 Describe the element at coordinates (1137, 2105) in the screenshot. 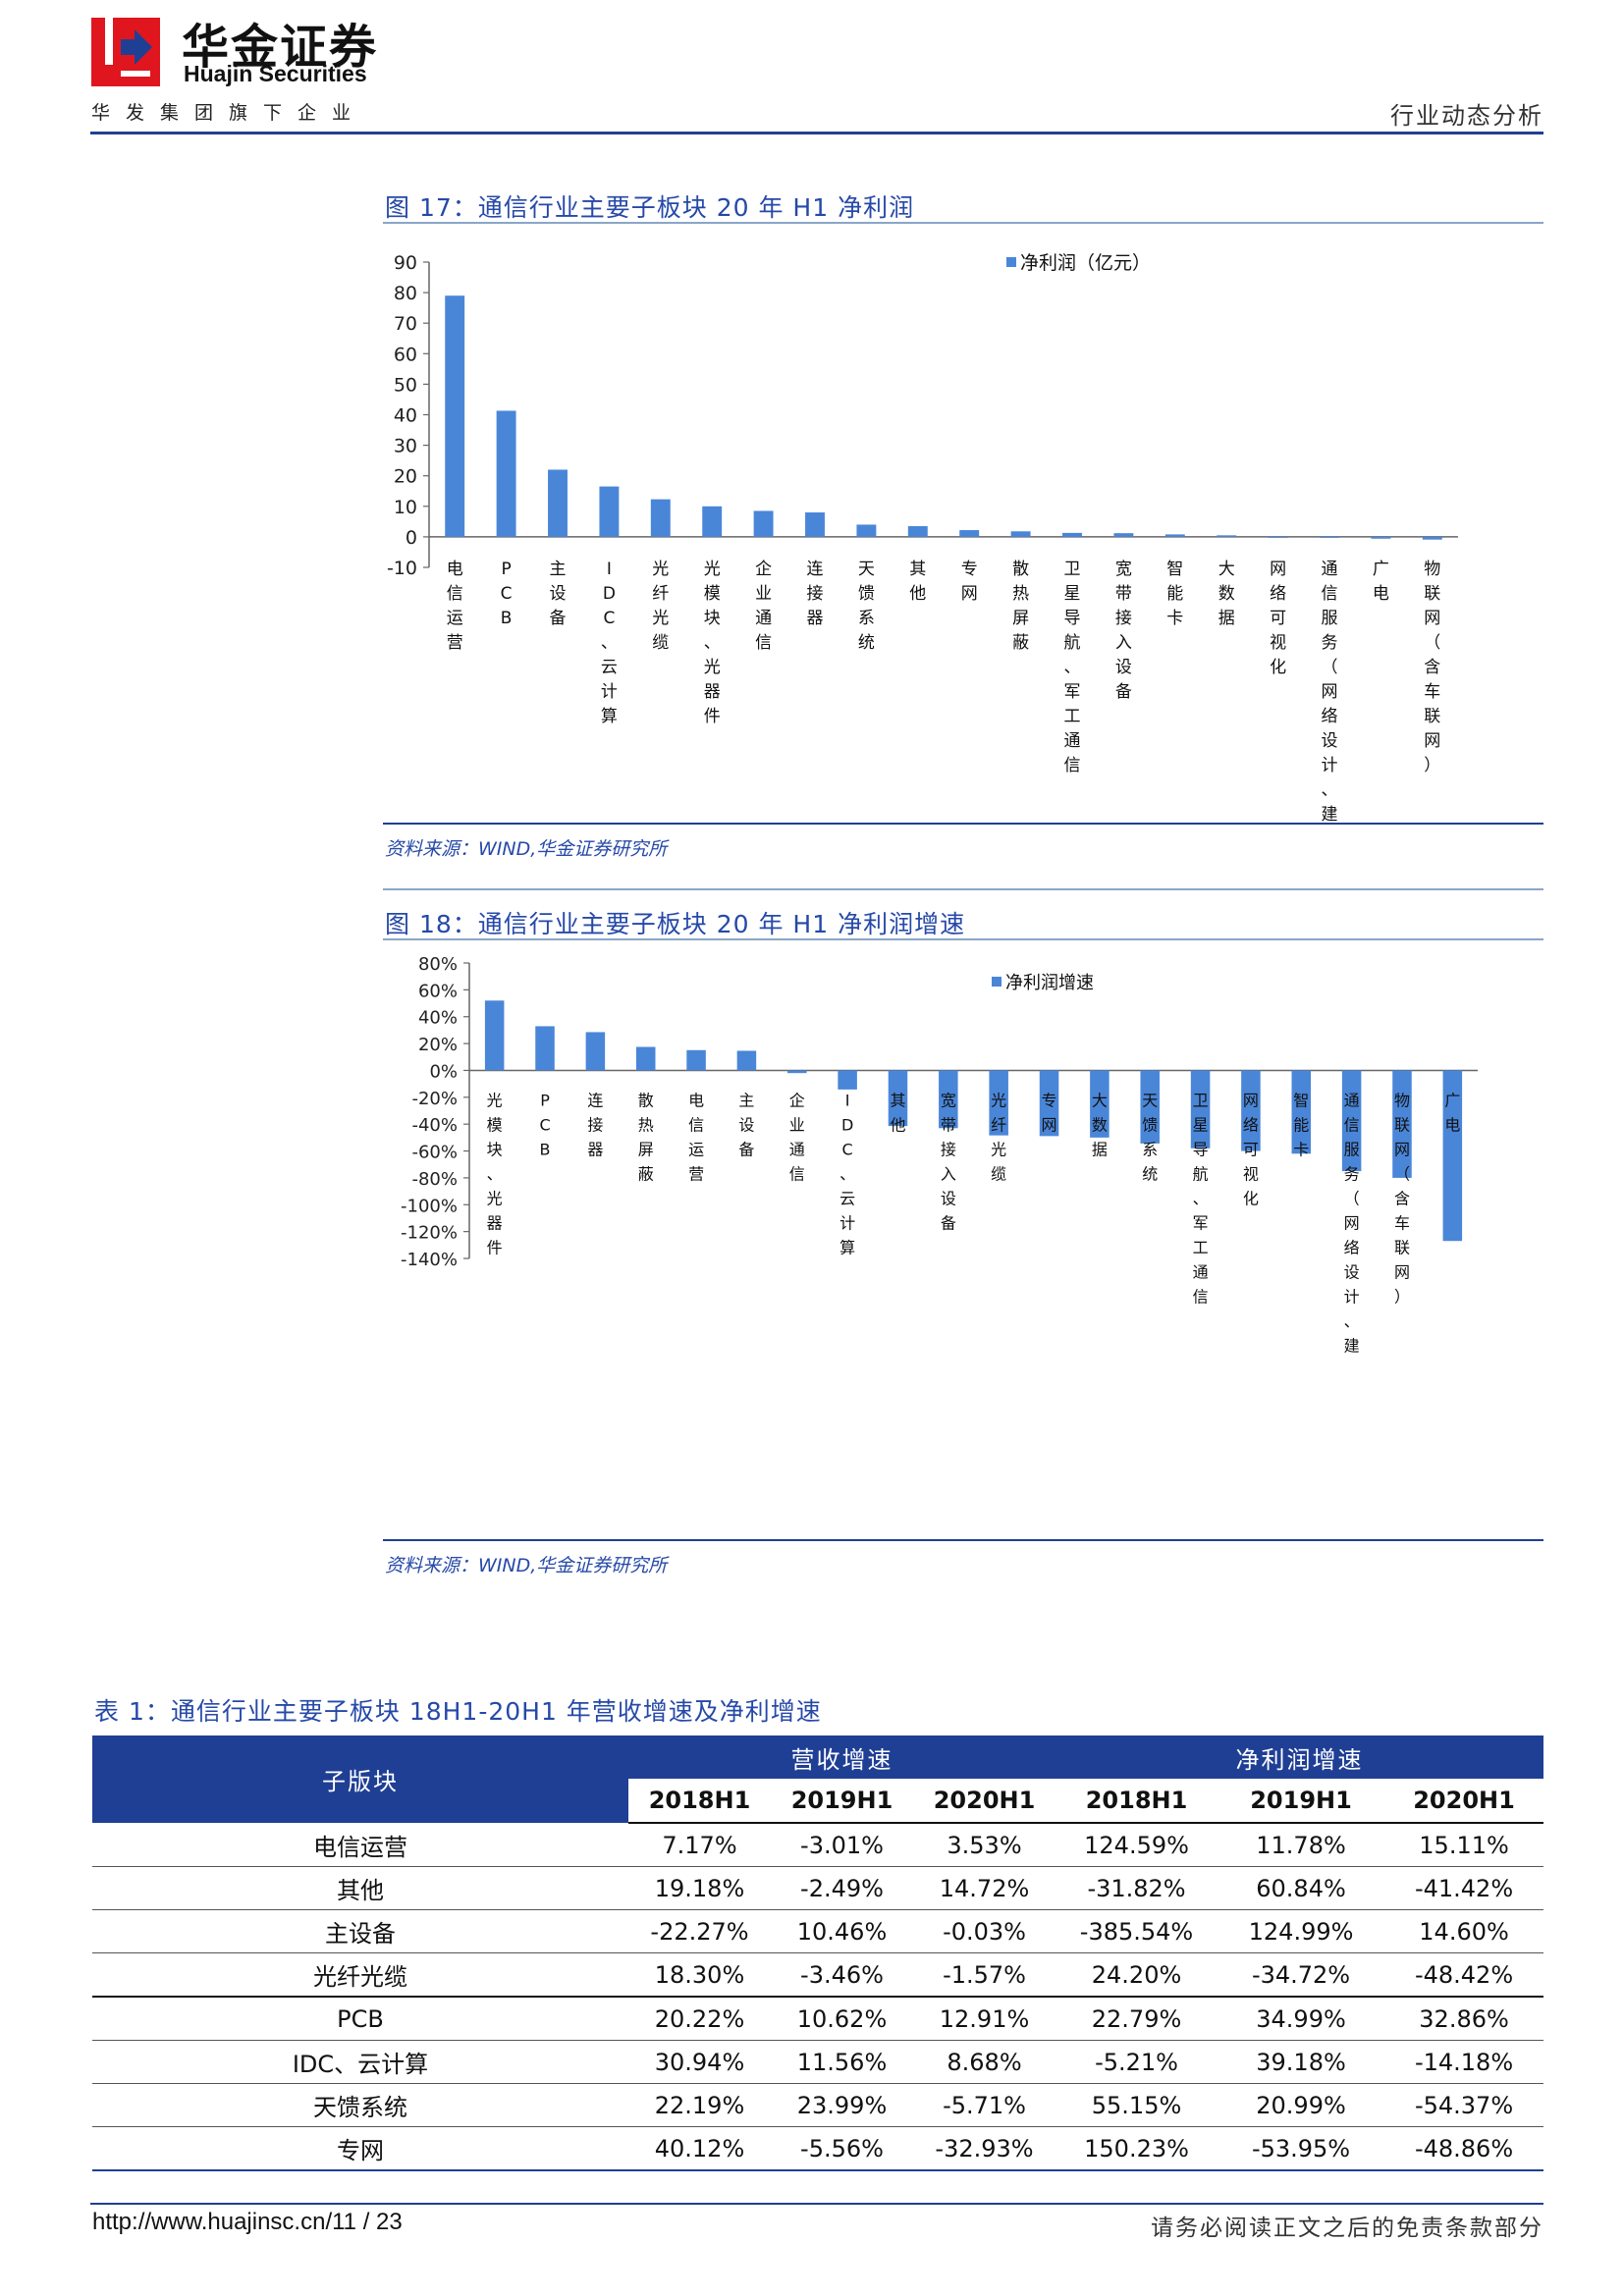

I see `table-cell-value: 55.15%` at that location.